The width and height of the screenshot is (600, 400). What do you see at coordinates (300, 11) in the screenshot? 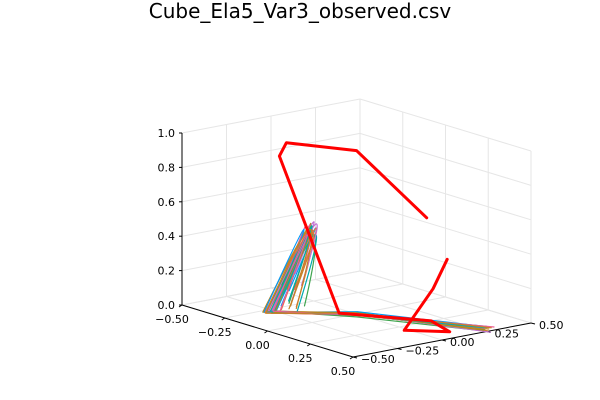
I see `chart-title: Cube_Ela5_Var3_observed.csv` at bounding box center [300, 11].